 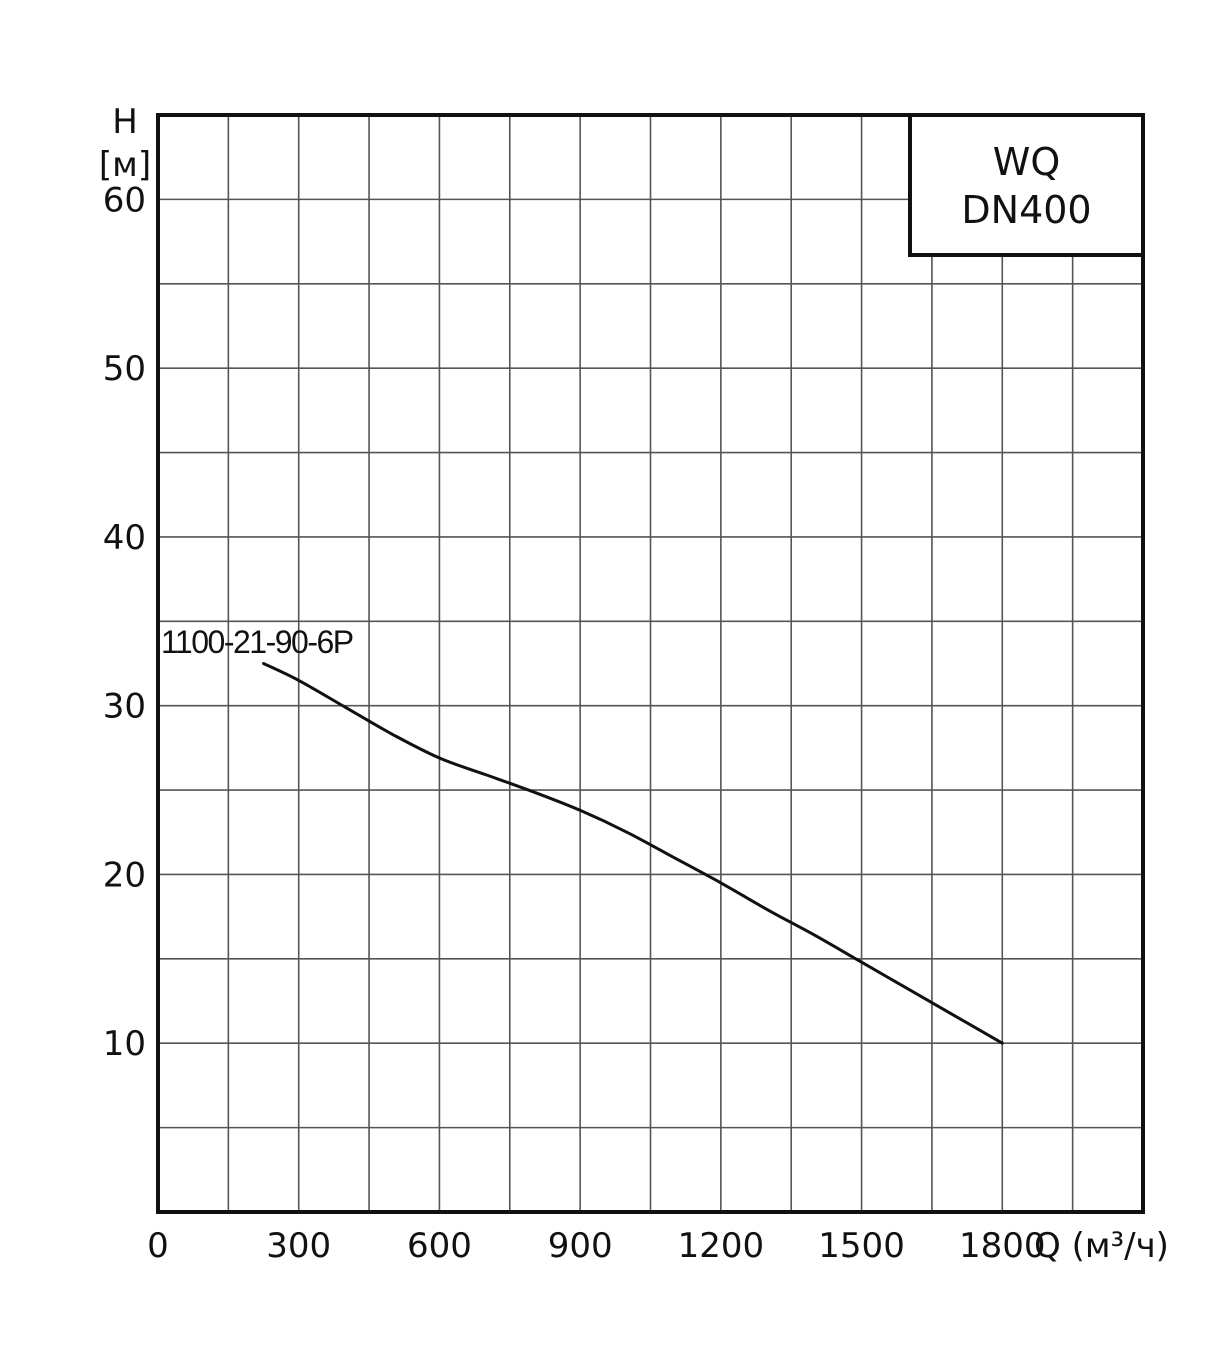 What do you see at coordinates (124, 538) in the screenshot?
I see `y-tick-label: 40` at bounding box center [124, 538].